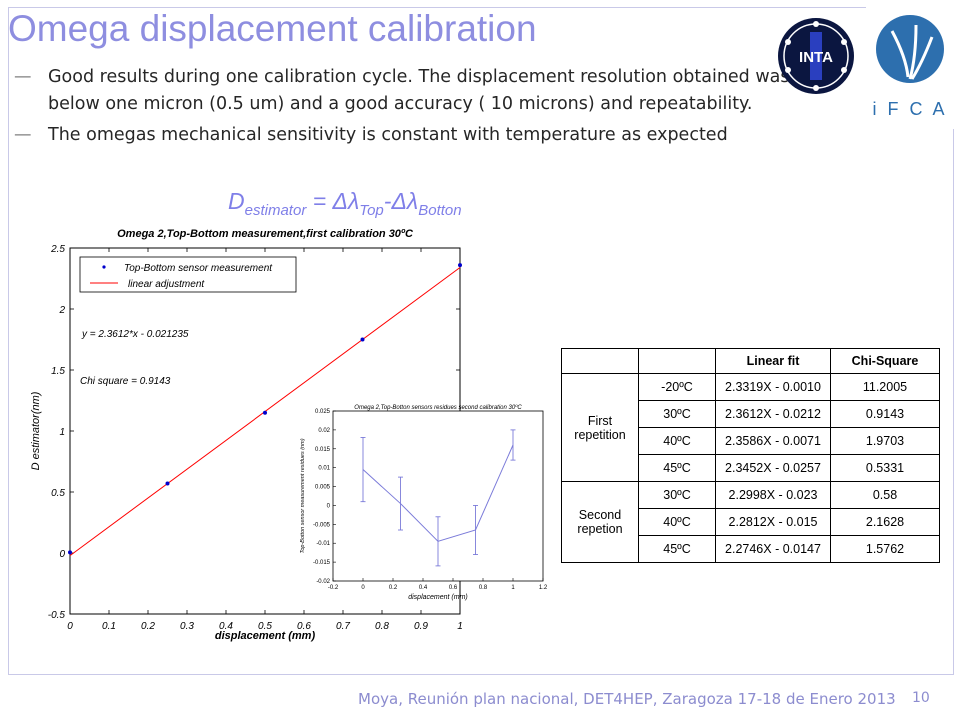 Image resolution: width=960 pixels, height=720 pixels. I want to click on chi-cell: 1.5762, so click(885, 549).